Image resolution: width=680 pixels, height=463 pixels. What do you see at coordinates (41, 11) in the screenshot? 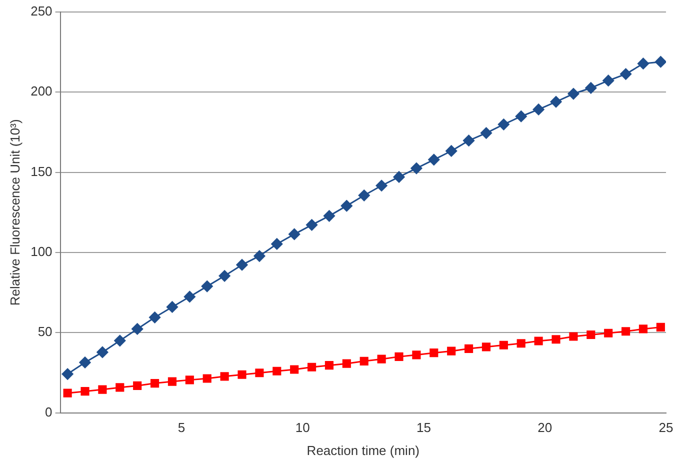
I see `y-tick-label: 250` at bounding box center [41, 11].